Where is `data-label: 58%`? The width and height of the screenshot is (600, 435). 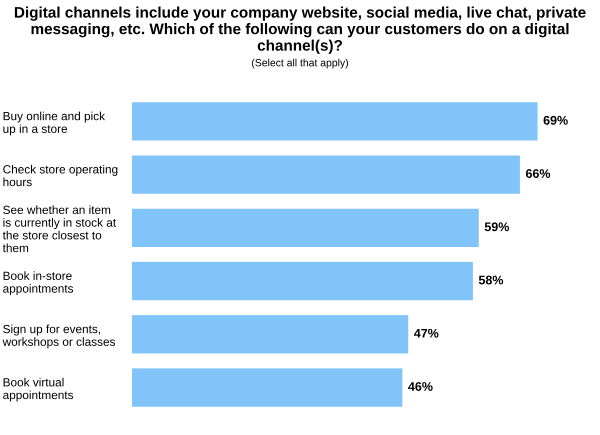
data-label: 58% is located at coordinates (491, 280).